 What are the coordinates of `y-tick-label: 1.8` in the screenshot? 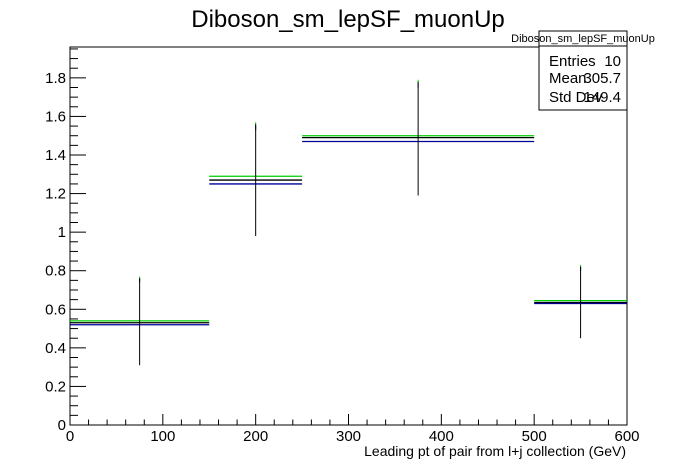 It's located at (55, 78).